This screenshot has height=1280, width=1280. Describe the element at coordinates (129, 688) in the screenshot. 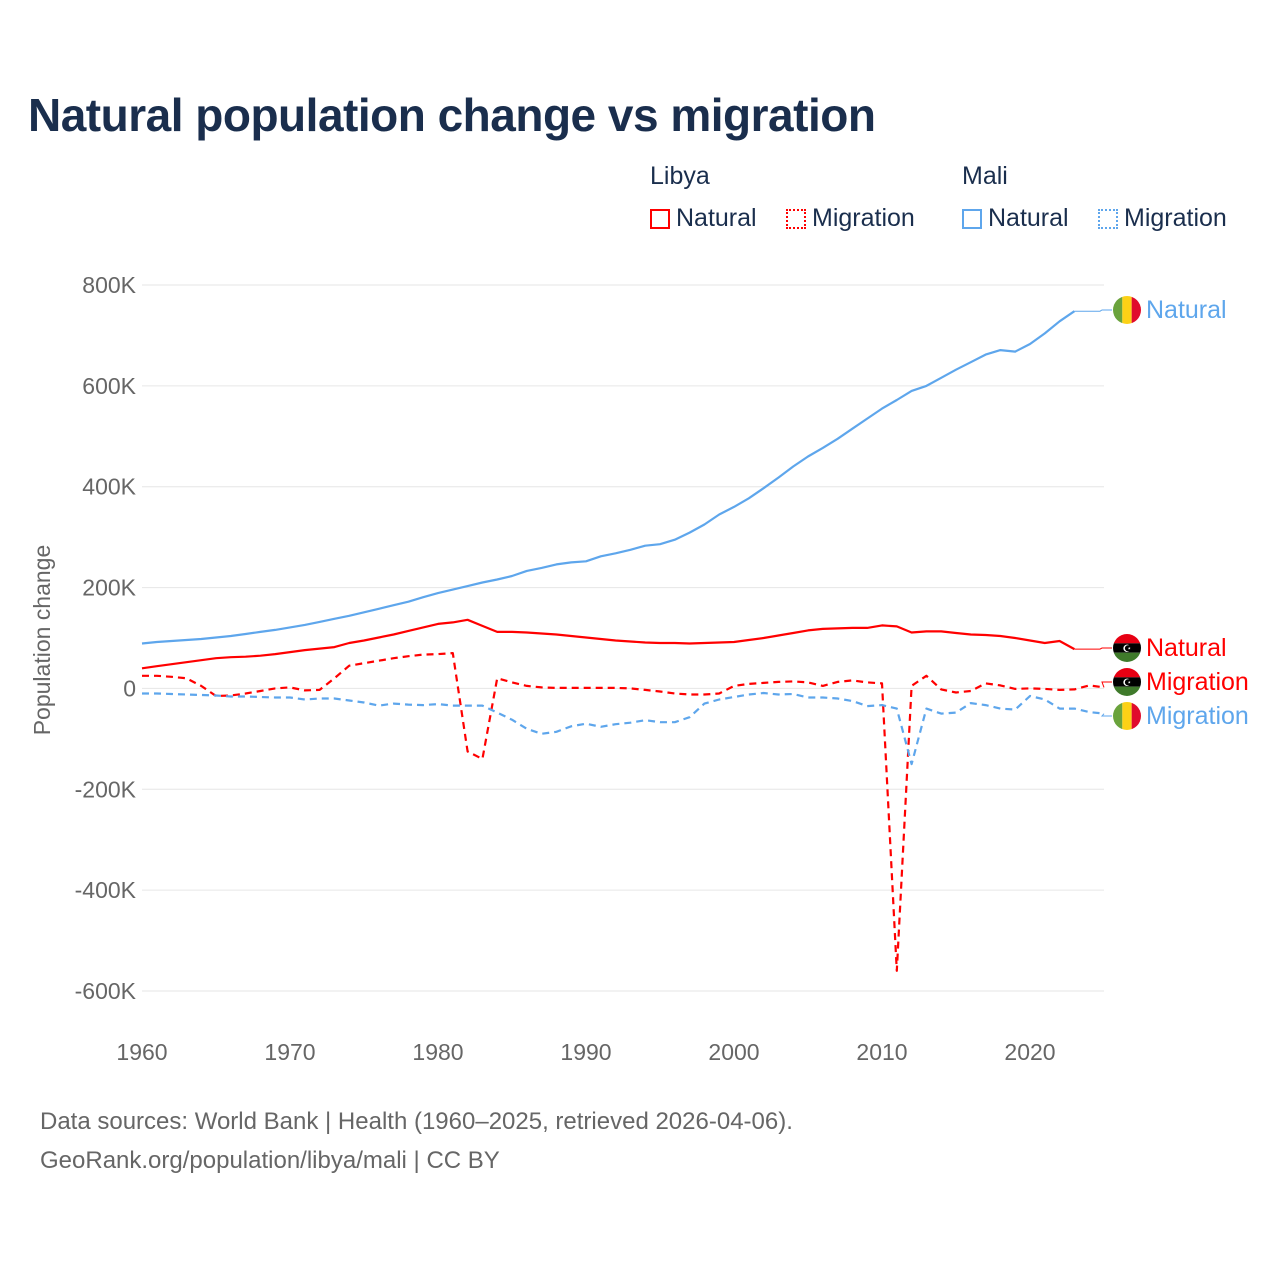

I see `y-tick-label: 0` at that location.